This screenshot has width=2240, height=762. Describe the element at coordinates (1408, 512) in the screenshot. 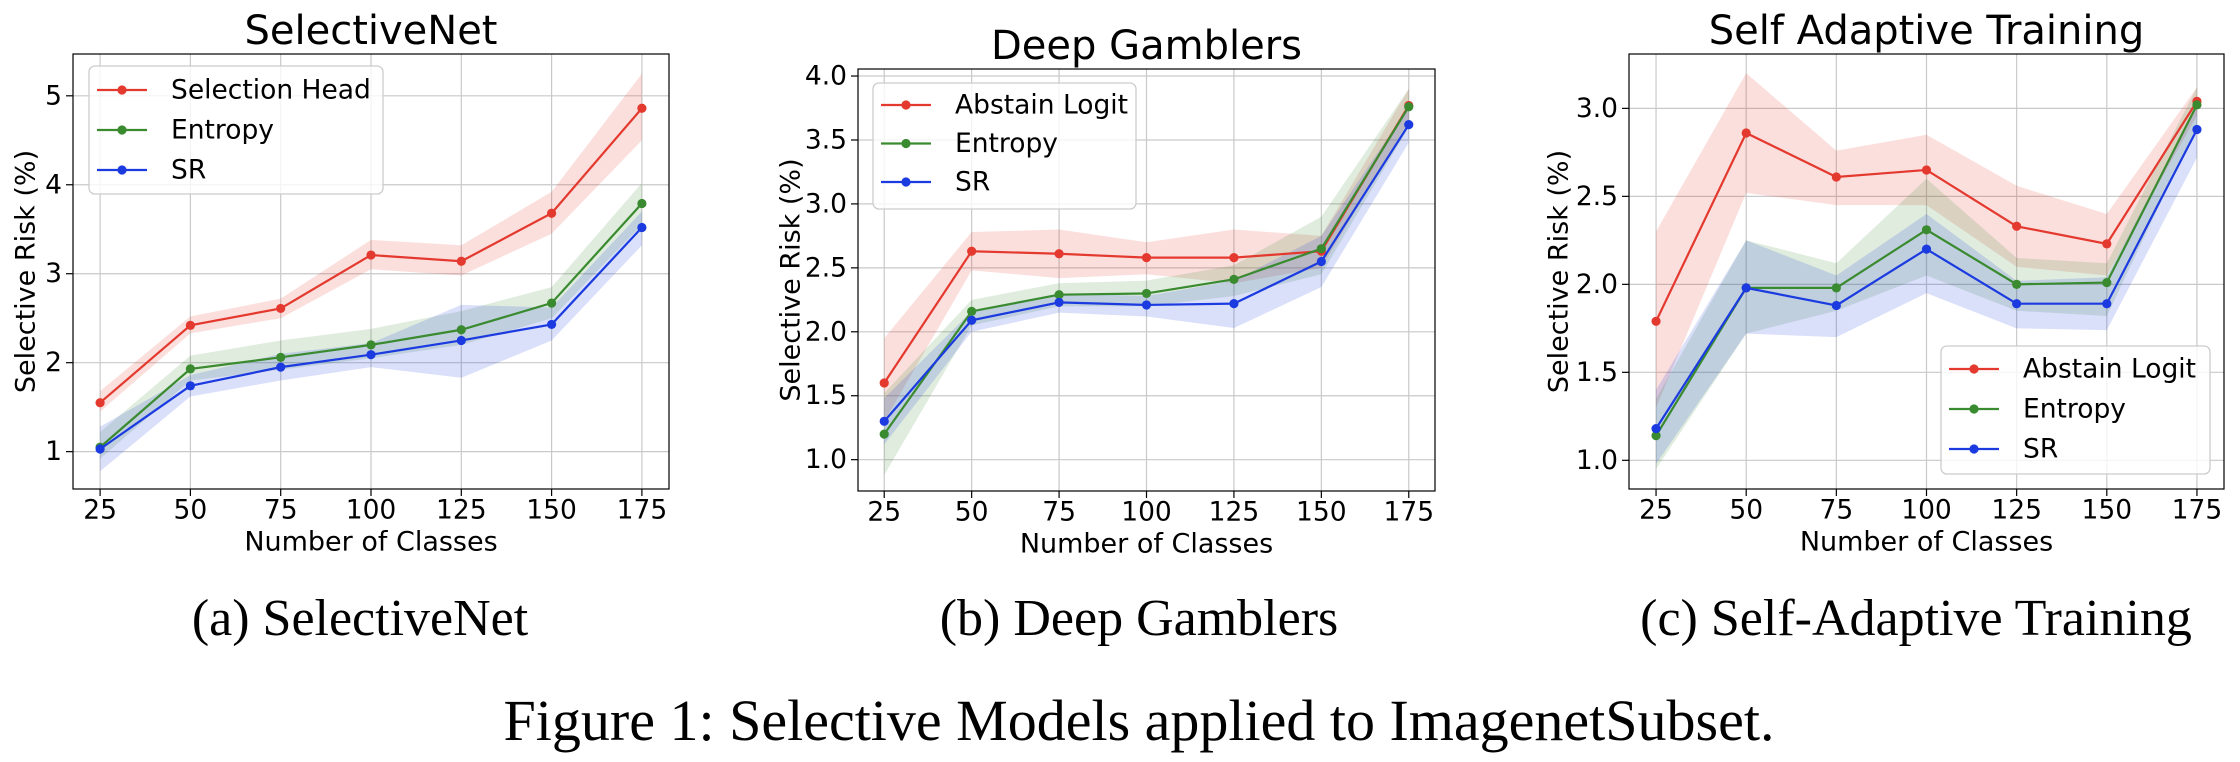

I see `x-tick-label: 175` at that location.